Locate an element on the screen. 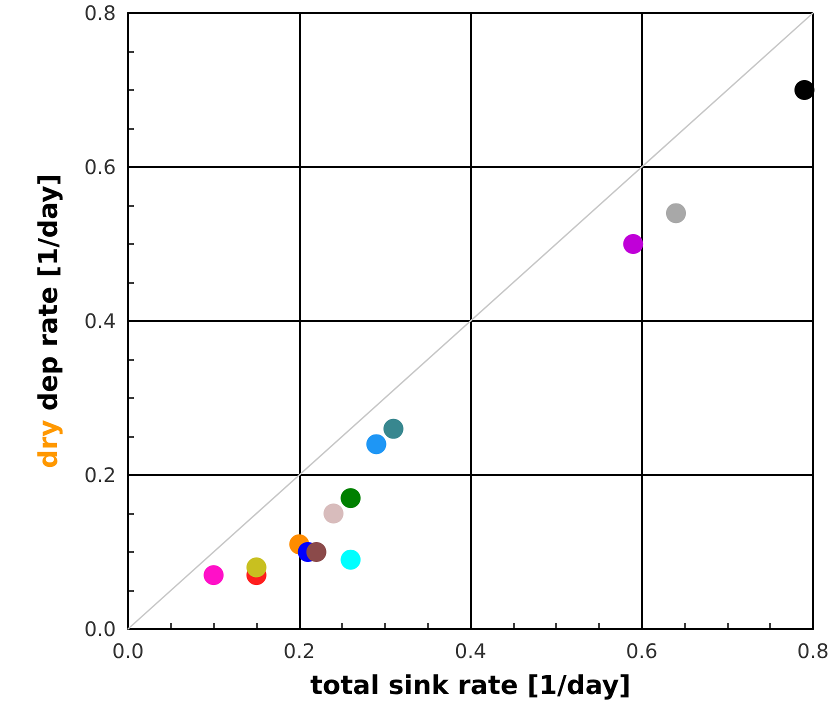 The width and height of the screenshot is (836, 717). x-tick-label: 0.6 is located at coordinates (642, 651).